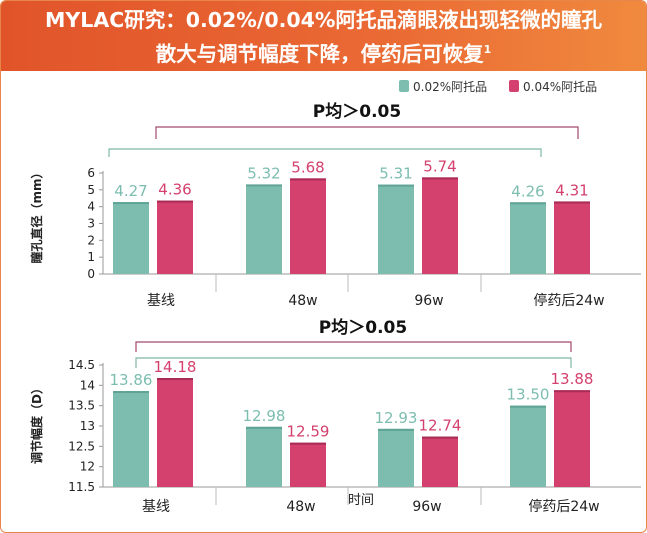  What do you see at coordinates (560, 87) in the screenshot?
I see `legend-label-2: 0.04%阿托品` at bounding box center [560, 87].